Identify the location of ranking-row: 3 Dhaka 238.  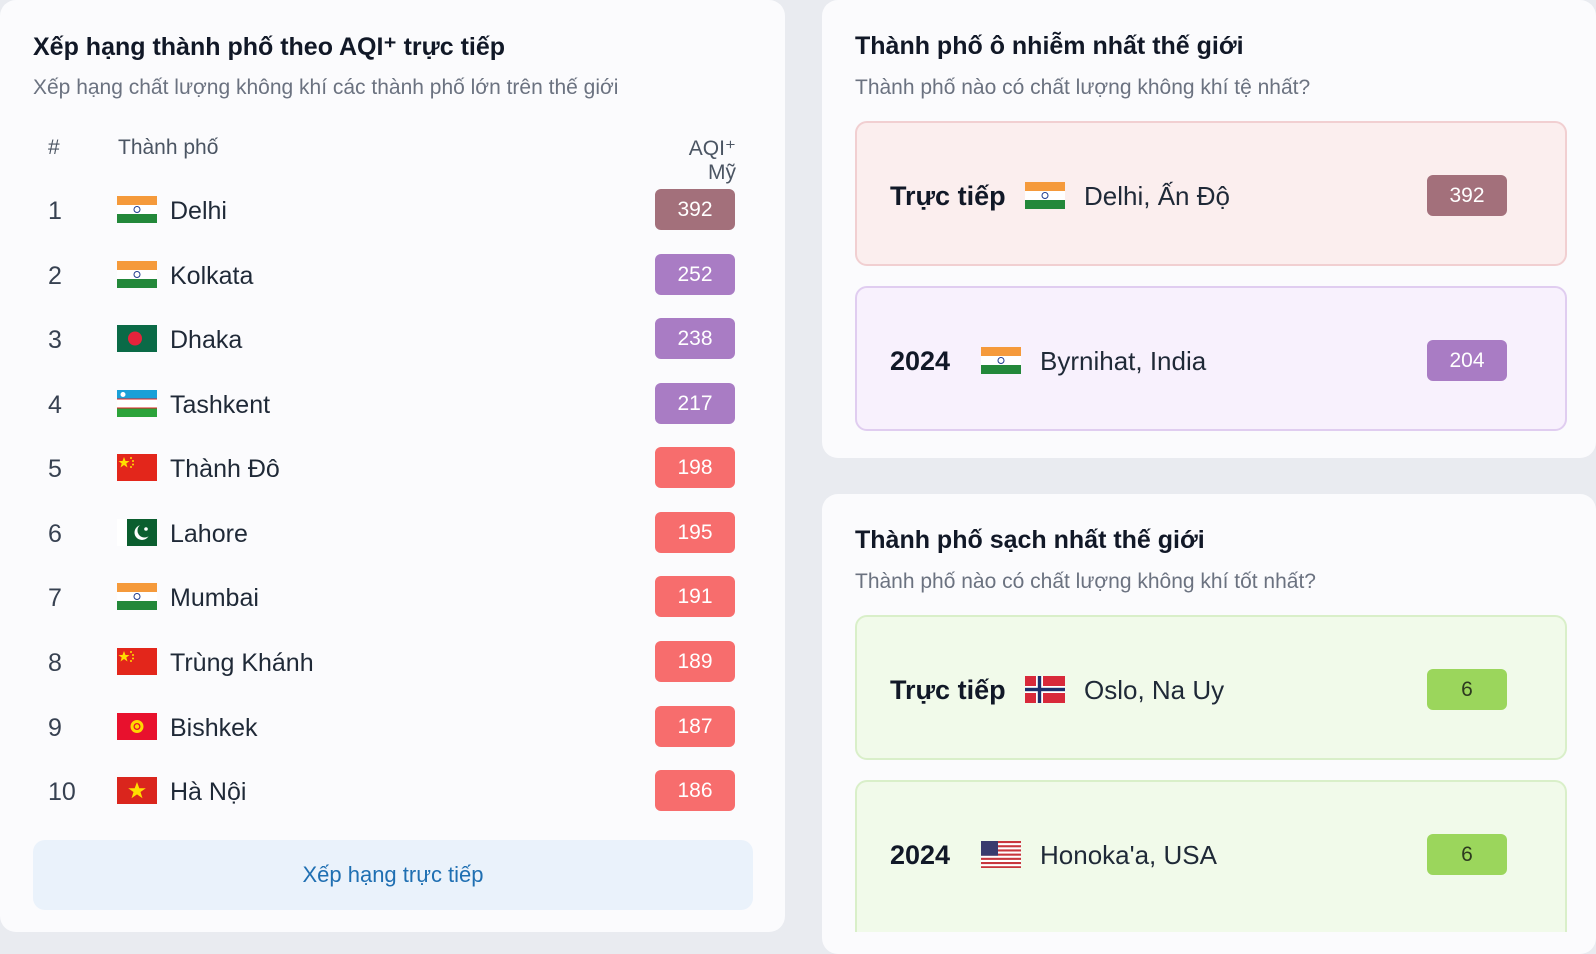
(392, 340).